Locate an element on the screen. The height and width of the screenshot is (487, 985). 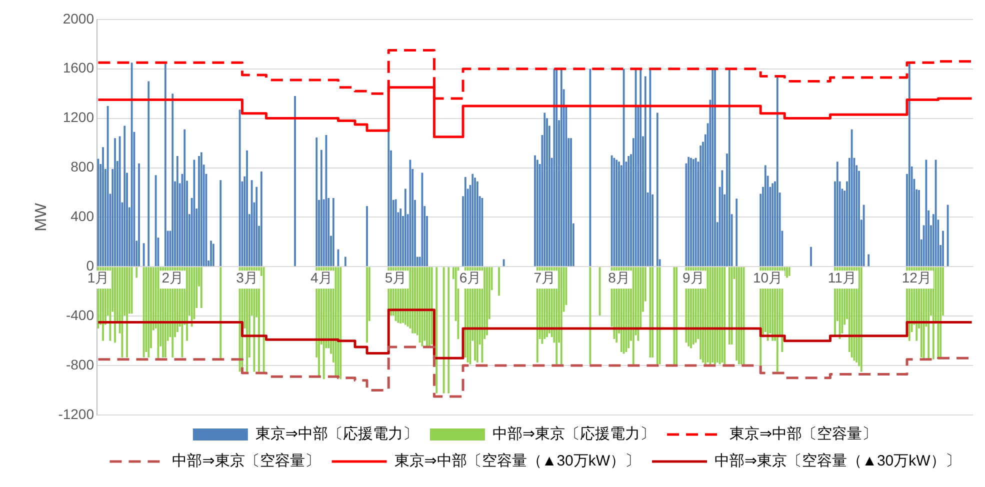
x-tick-label: 9月 is located at coordinates (693, 278).